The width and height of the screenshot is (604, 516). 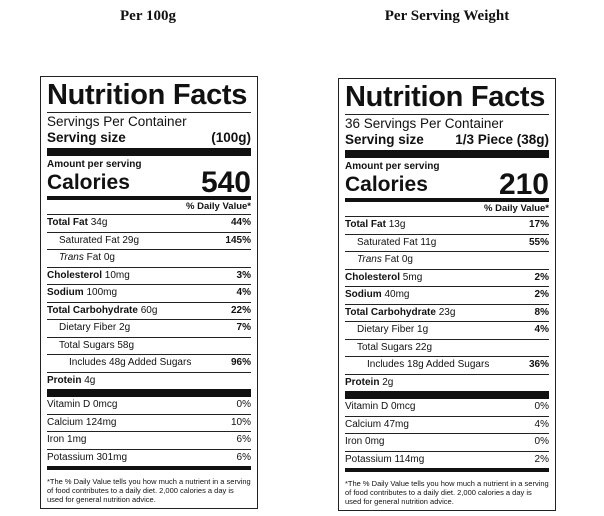 What do you see at coordinates (231, 137) in the screenshot?
I see `serving-size-value: (100g)` at bounding box center [231, 137].